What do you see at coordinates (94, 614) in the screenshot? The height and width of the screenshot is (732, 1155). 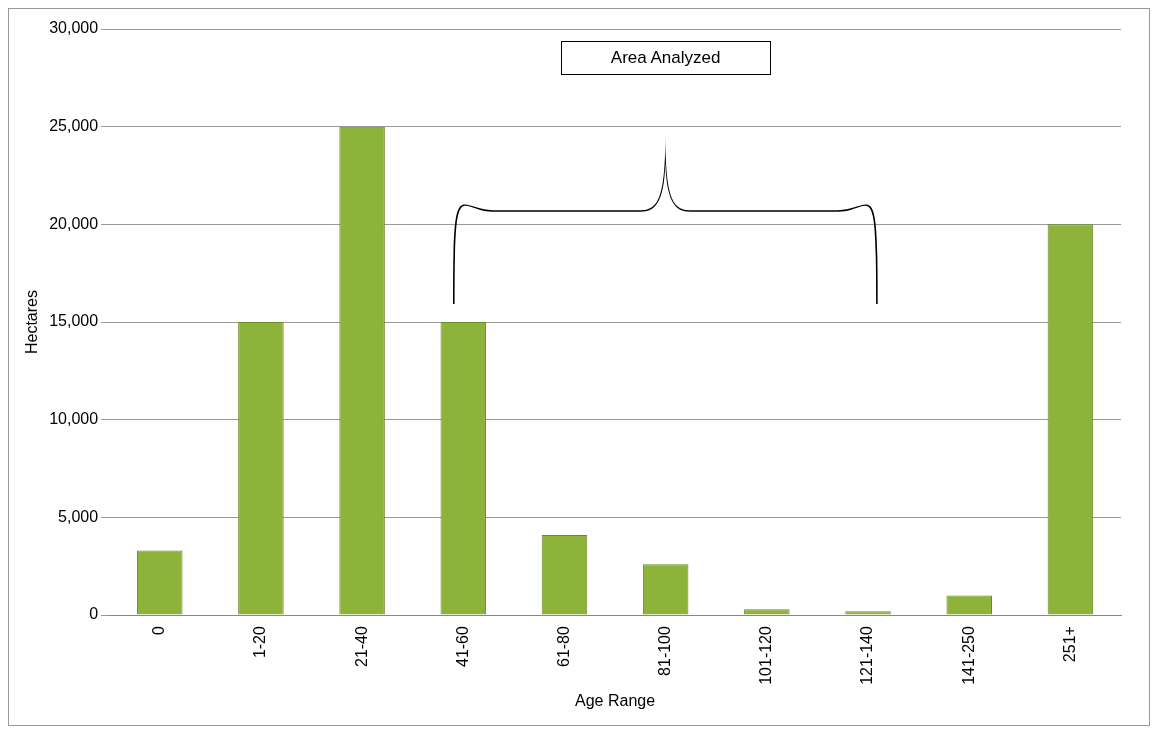 I see `y-tick-label: 0` at bounding box center [94, 614].